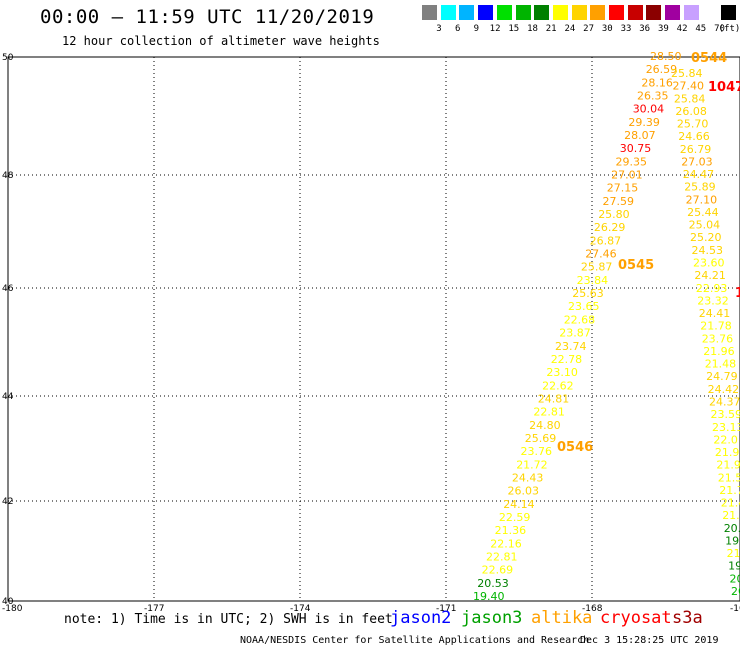 This screenshot has width=740, height=650. What do you see at coordinates (489, 596) in the screenshot?
I see `wave-height-value: 19.40` at bounding box center [489, 596].